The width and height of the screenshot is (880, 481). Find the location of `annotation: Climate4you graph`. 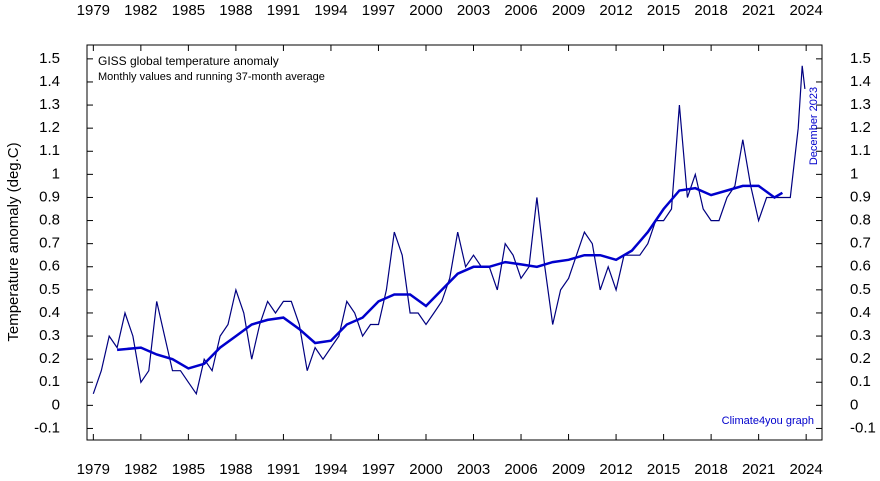

annotation: Climate4you graph is located at coordinates (768, 421).